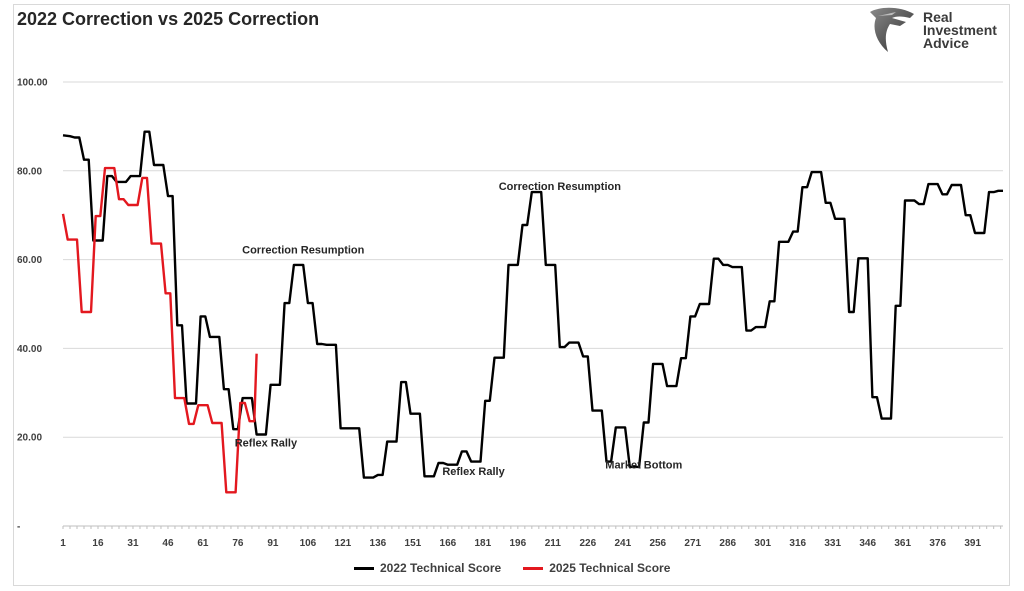 Image resolution: width=1024 pixels, height=591 pixels. Describe the element at coordinates (203, 543) in the screenshot. I see `x-tick-label: 61` at that location.